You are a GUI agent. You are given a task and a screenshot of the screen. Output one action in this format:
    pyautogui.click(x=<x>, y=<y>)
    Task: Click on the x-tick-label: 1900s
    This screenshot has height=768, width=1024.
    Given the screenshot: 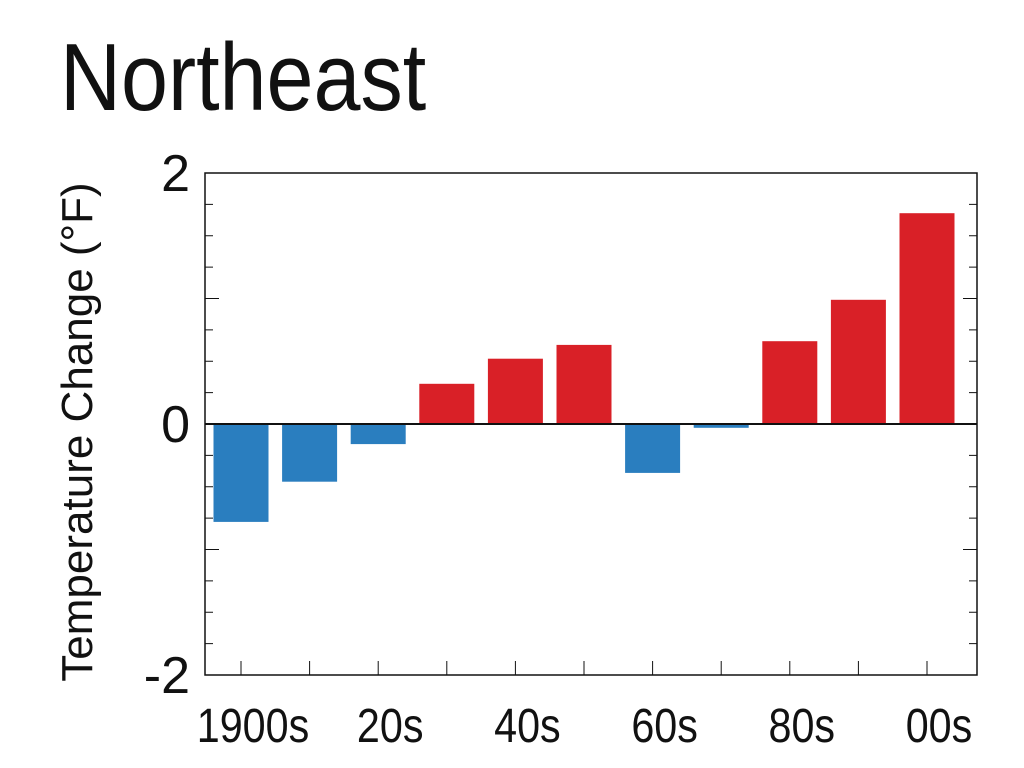 What is the action you would take?
    pyautogui.click(x=253, y=726)
    